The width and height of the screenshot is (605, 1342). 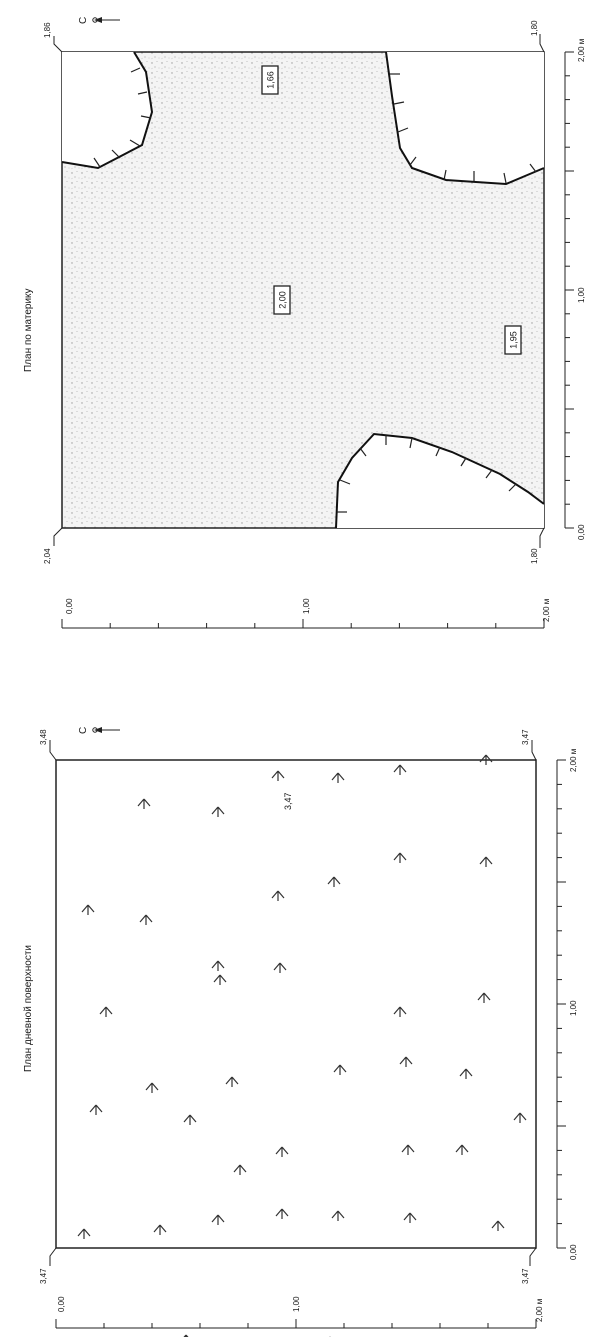 What do you see at coordinates (303, 624) in the screenshot?
I see `scale-y-top` at bounding box center [303, 624].